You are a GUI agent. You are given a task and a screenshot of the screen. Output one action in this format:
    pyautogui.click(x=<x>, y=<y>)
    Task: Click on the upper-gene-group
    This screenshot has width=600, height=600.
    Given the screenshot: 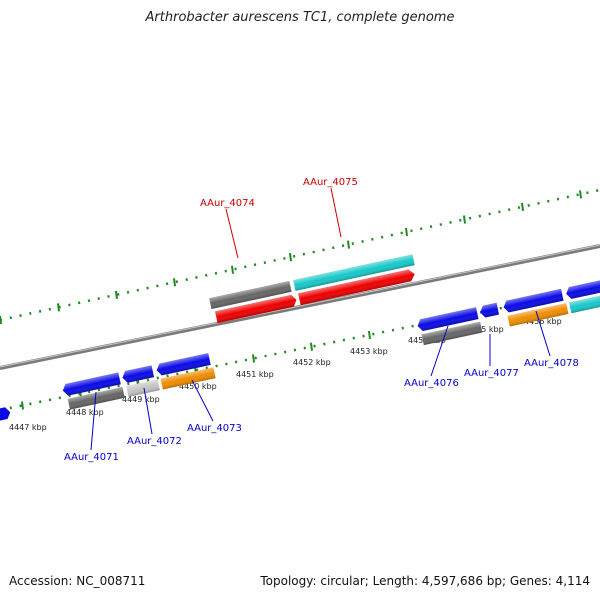 What is the action you would take?
    pyautogui.click(x=312, y=289)
    